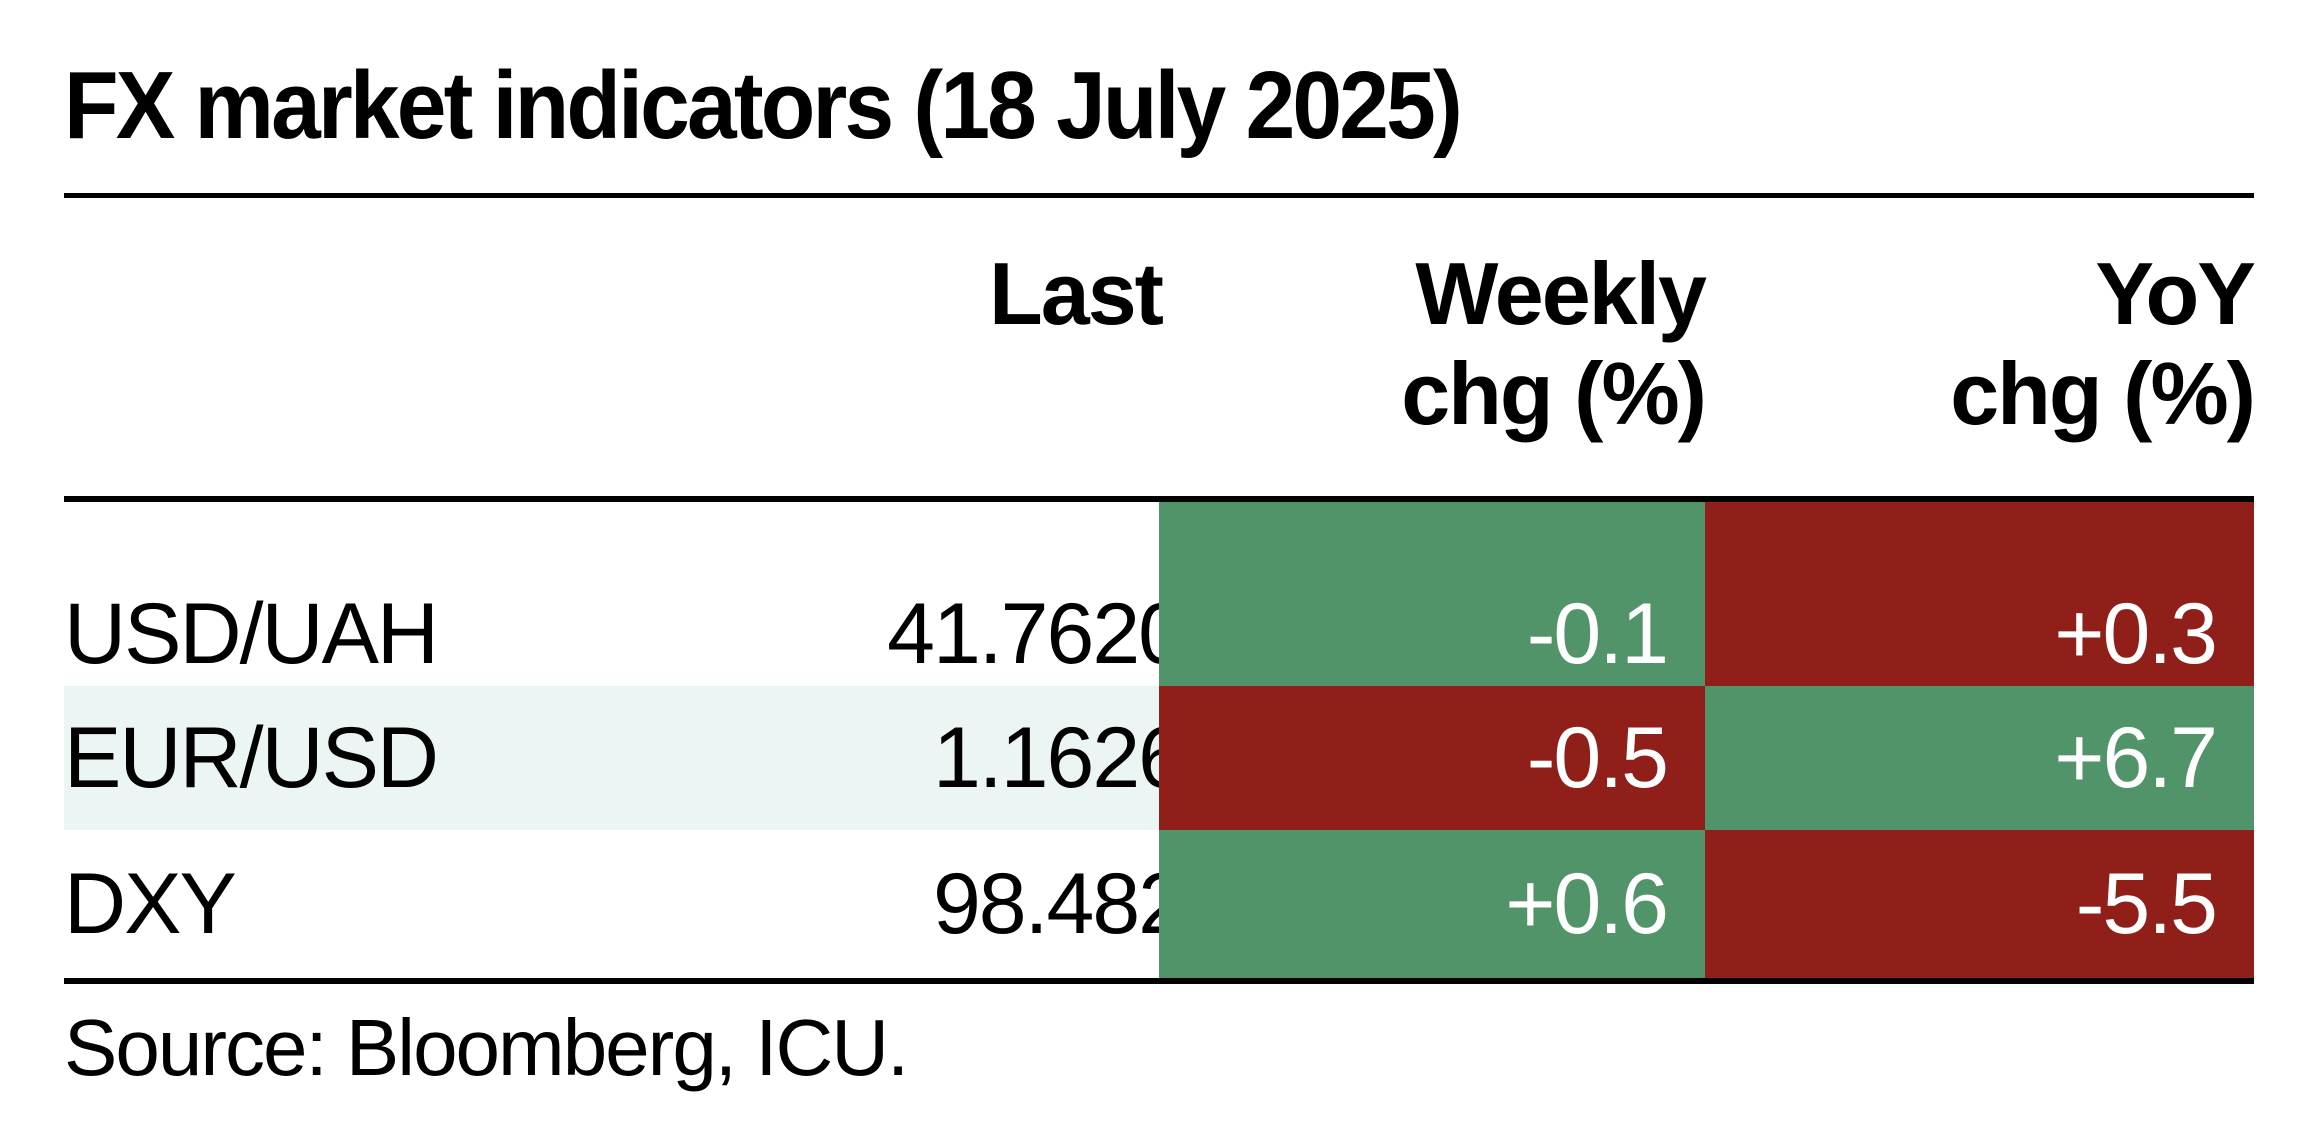  I want to click on row-yoy-cell: -5.5, so click(1979, 904).